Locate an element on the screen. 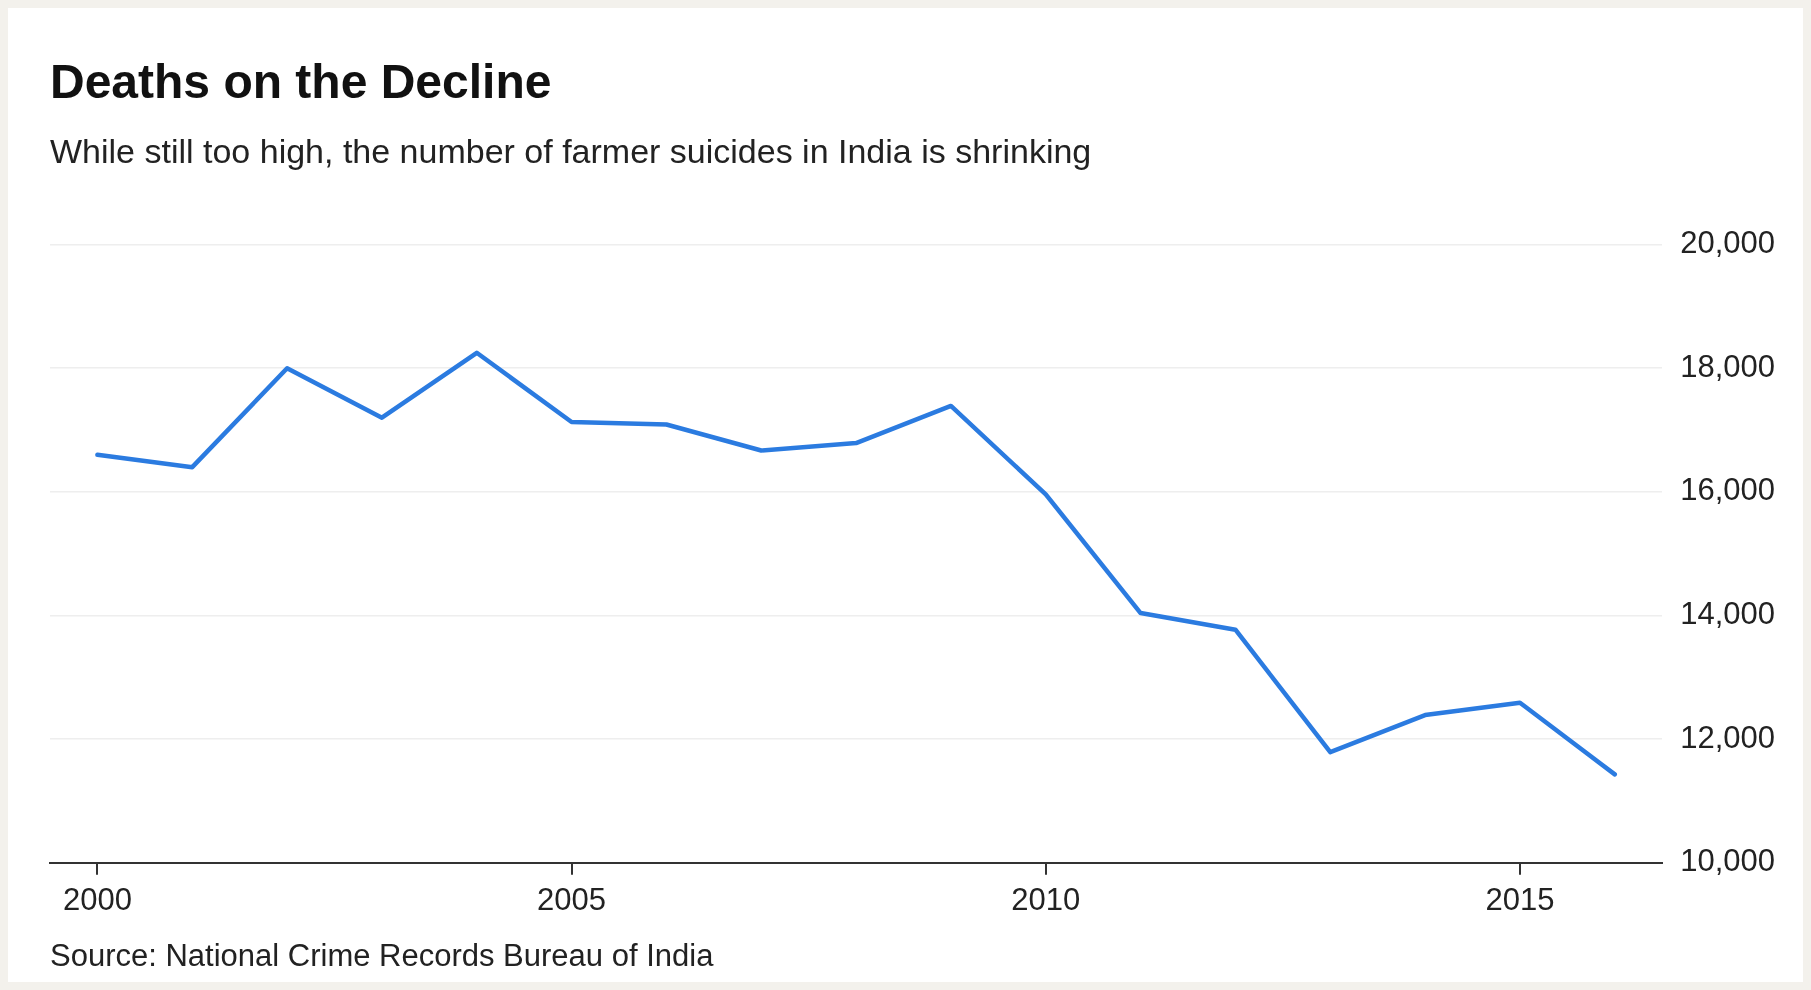 This screenshot has height=990, width=1811. x-tick-label: 2010 is located at coordinates (1046, 899).